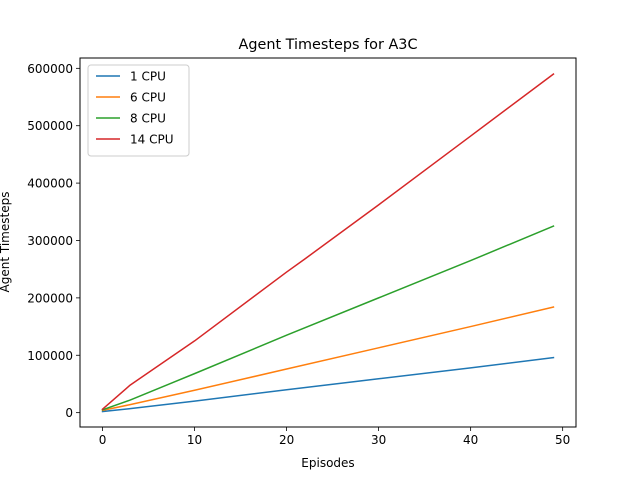  I want to click on legend-box, so click(138, 110).